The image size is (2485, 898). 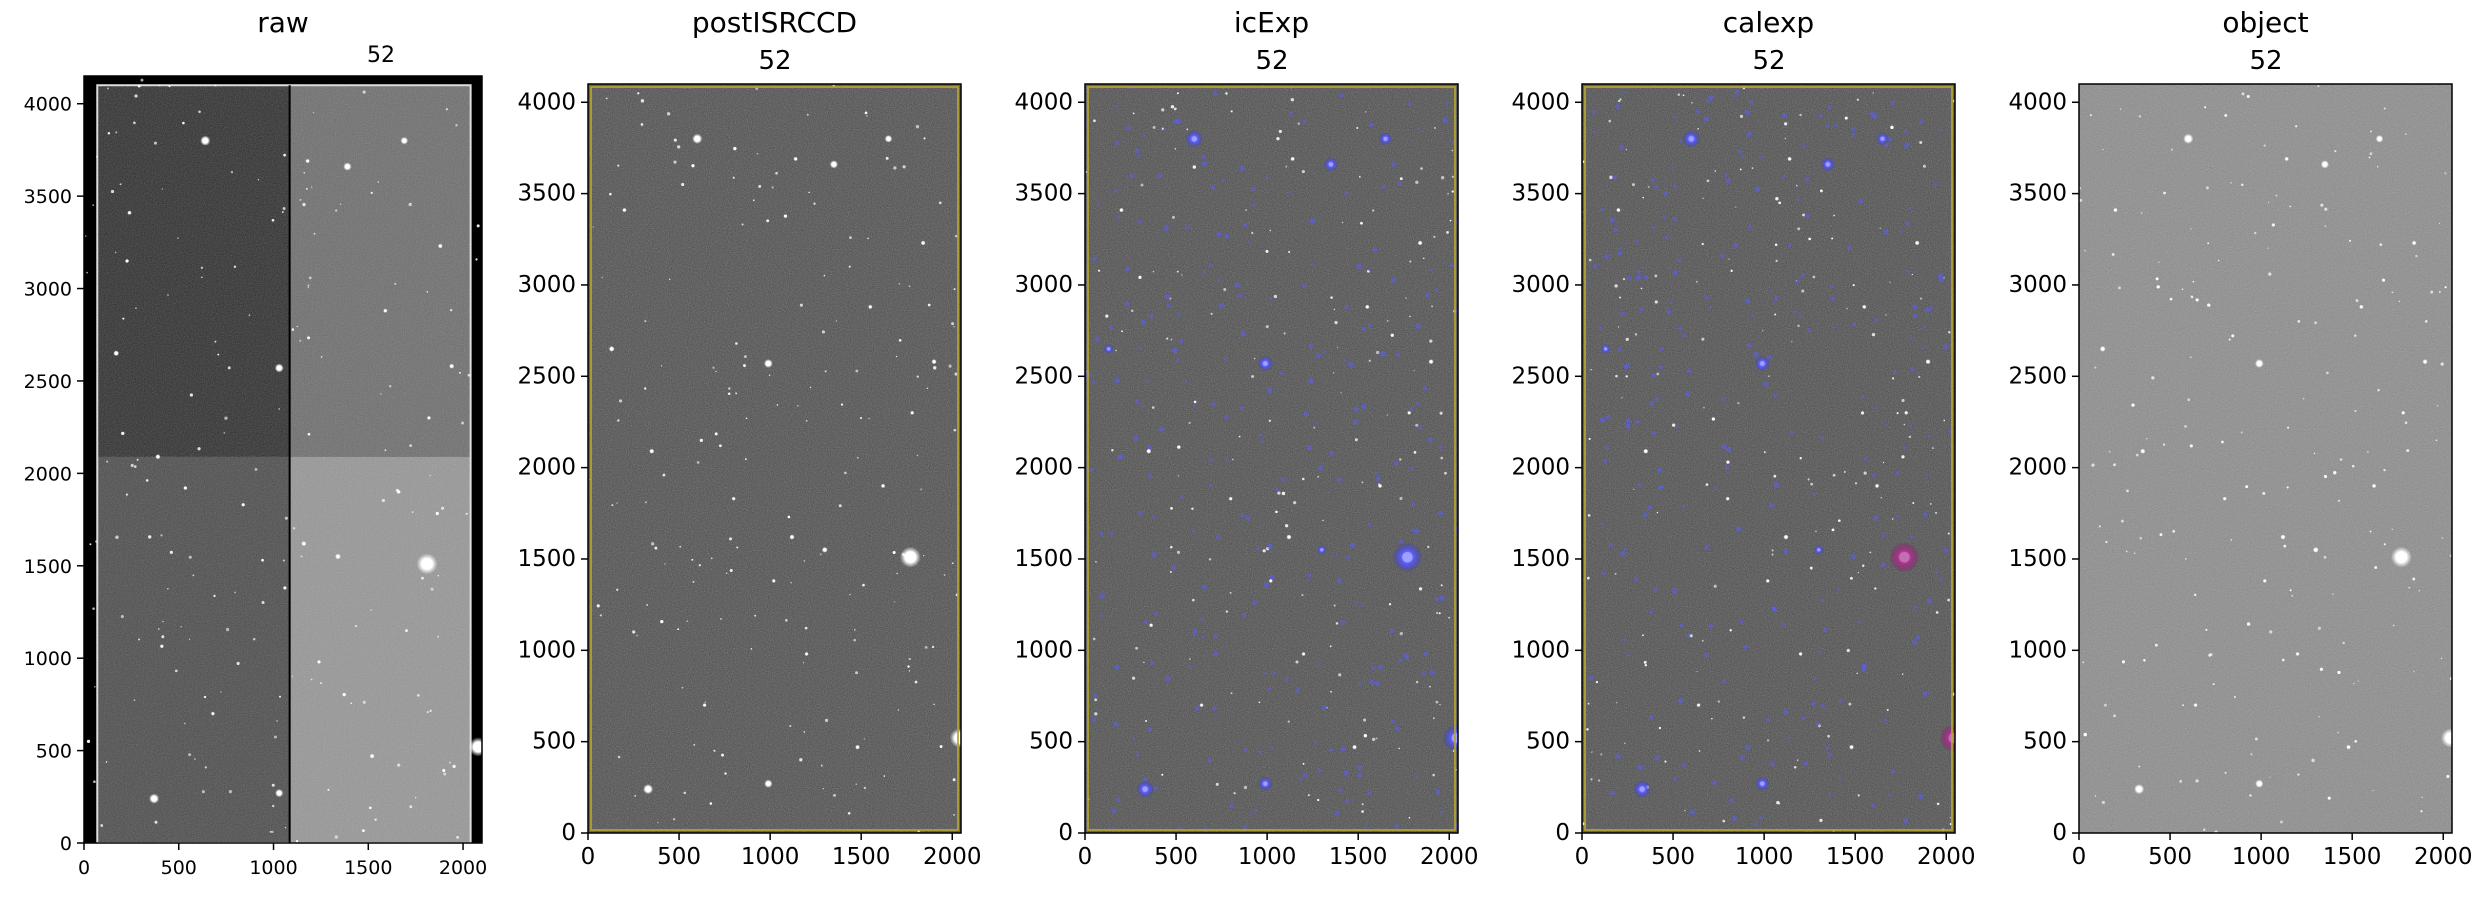 What do you see at coordinates (283, 22) in the screenshot?
I see `panel-title: raw` at bounding box center [283, 22].